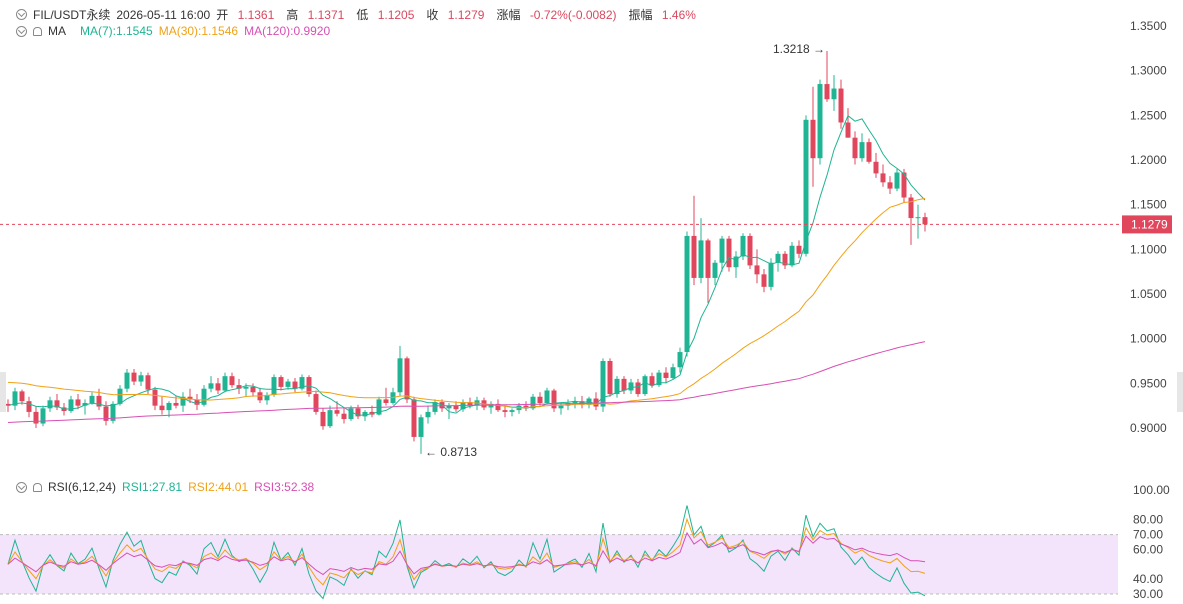 The width and height of the screenshot is (1183, 604). Describe the element at coordinates (163, 14) in the screenshot. I see `datetime-label: 2026-05-11 16:00` at that location.